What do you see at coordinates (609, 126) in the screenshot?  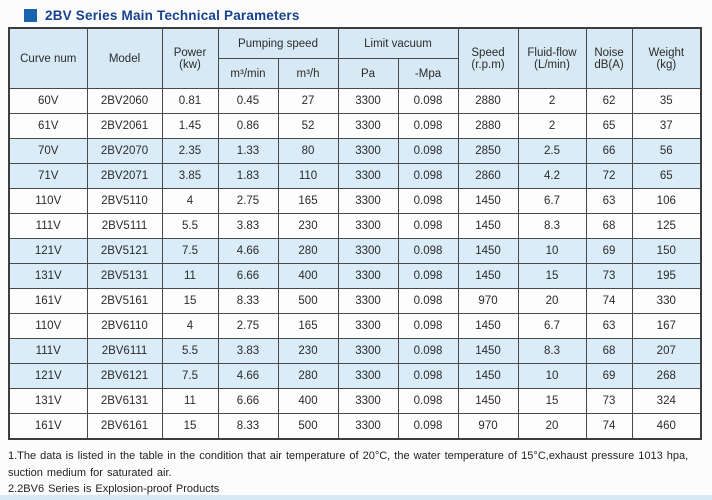 I see `table-cell: 65` at bounding box center [609, 126].